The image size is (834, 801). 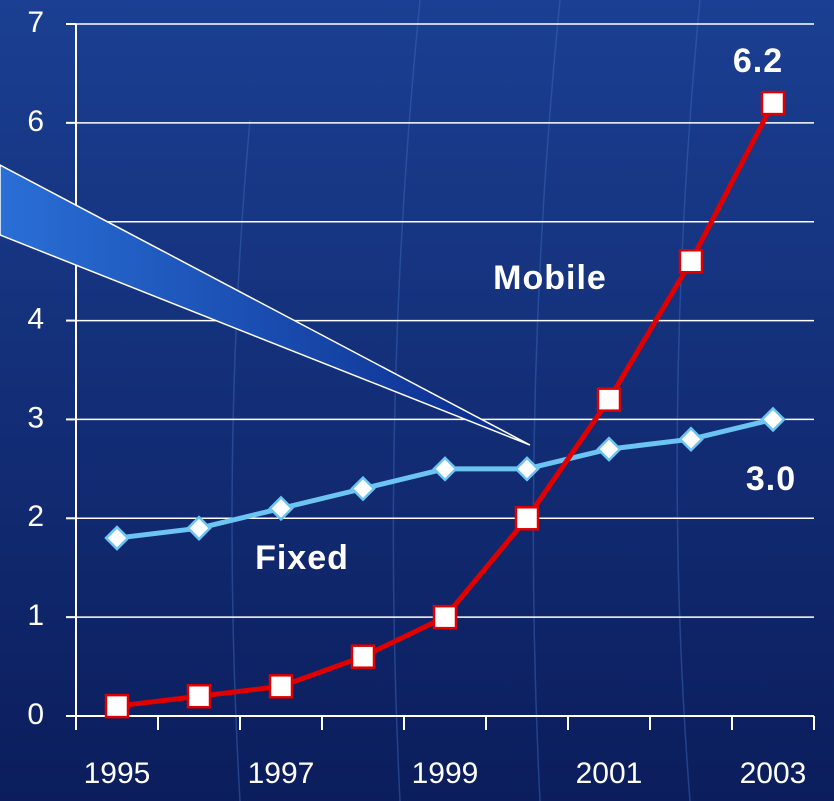 What do you see at coordinates (35, 615) in the screenshot?
I see `y-tick-label: 1` at bounding box center [35, 615].